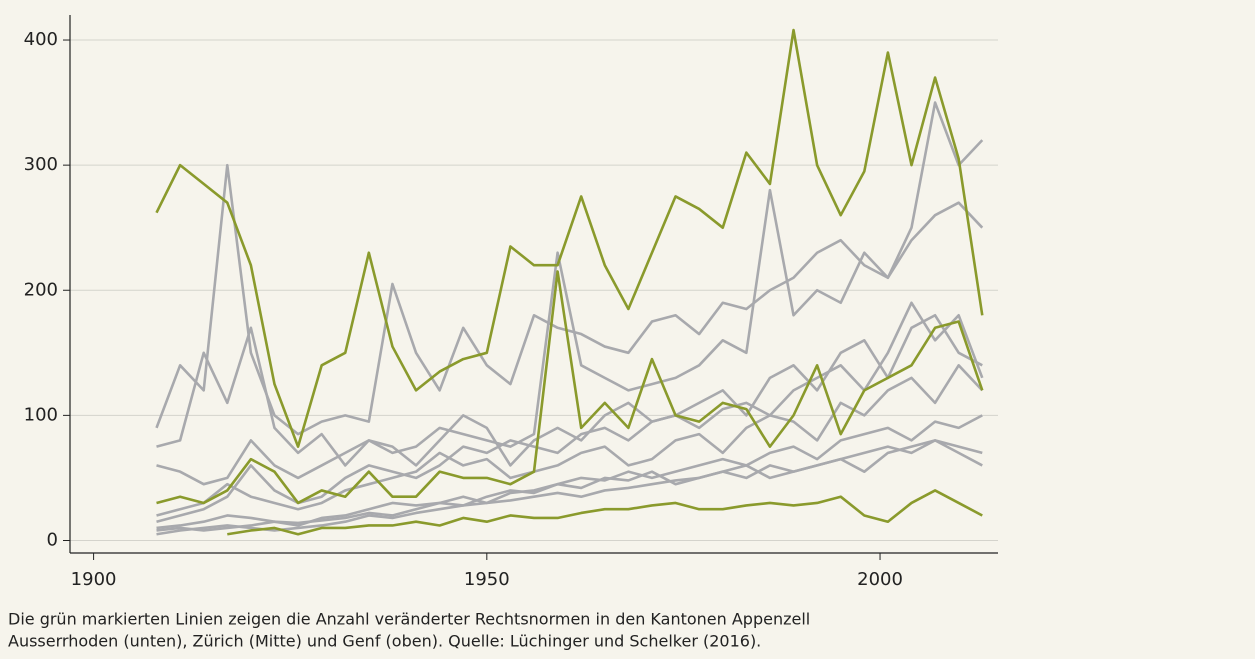 Image resolution: width=1255 pixels, height=659 pixels. Describe the element at coordinates (487, 579) in the screenshot. I see `x-tick-label: 1950` at that location.